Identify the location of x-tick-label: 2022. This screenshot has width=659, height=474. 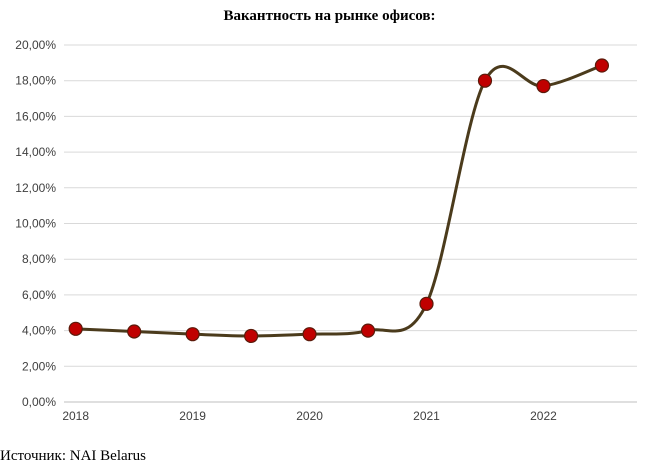
(543, 416).